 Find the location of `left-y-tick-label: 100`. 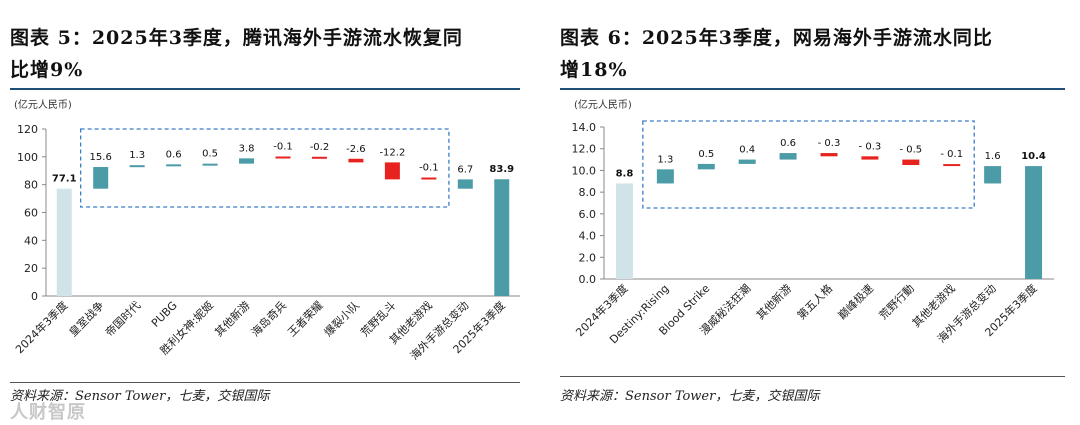

left-y-tick-label: 100 is located at coordinates (27, 157).